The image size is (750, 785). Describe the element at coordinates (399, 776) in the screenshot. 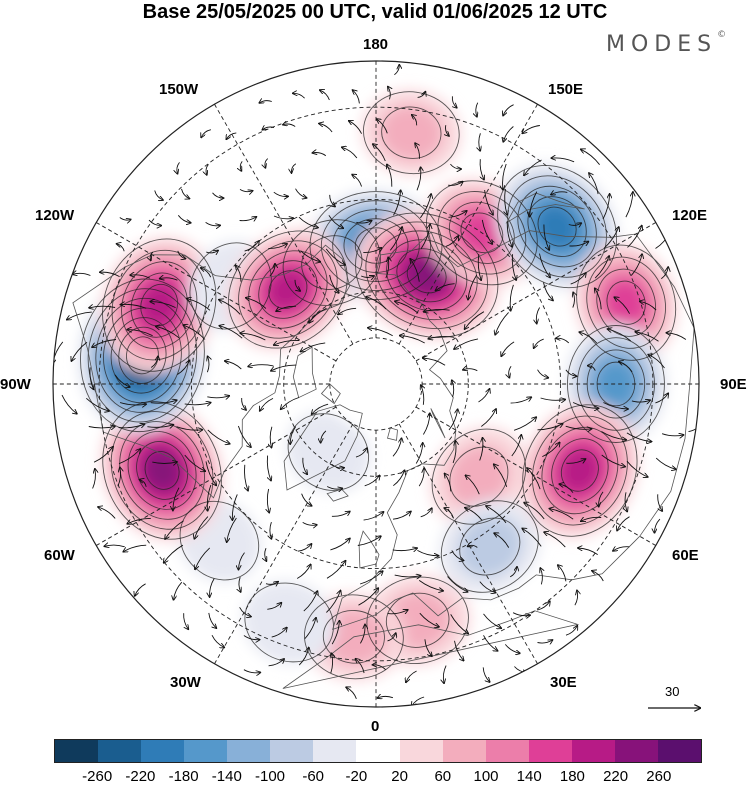

I see `colorbar-tick-label: 20` at that location.